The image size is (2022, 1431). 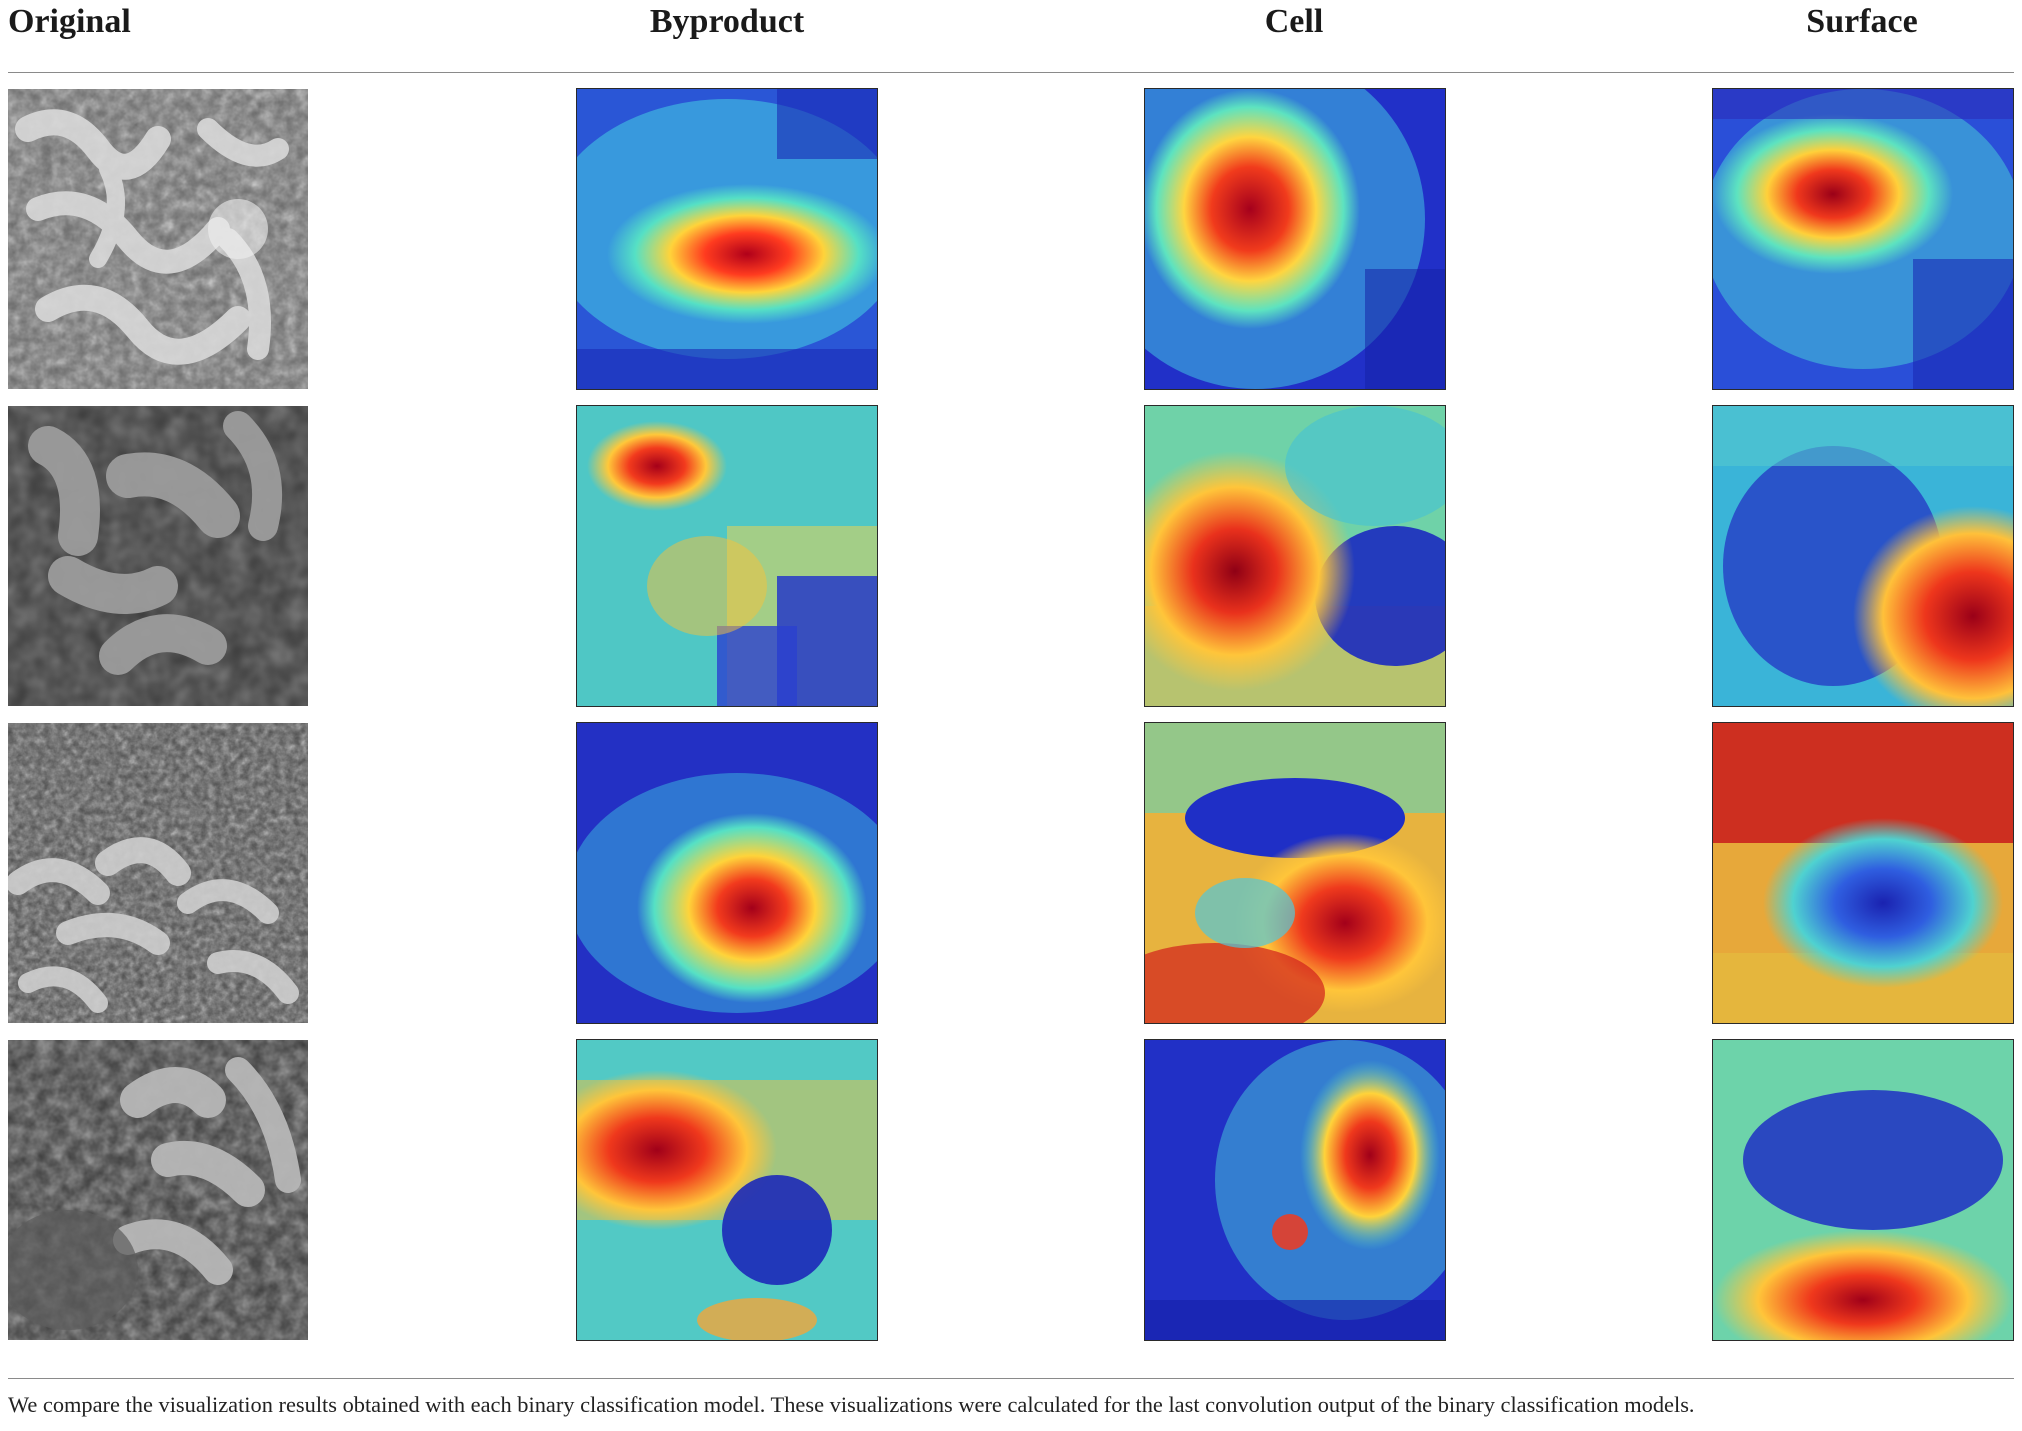 I want to click on caption-rule, so click(x=1011, y=1378).